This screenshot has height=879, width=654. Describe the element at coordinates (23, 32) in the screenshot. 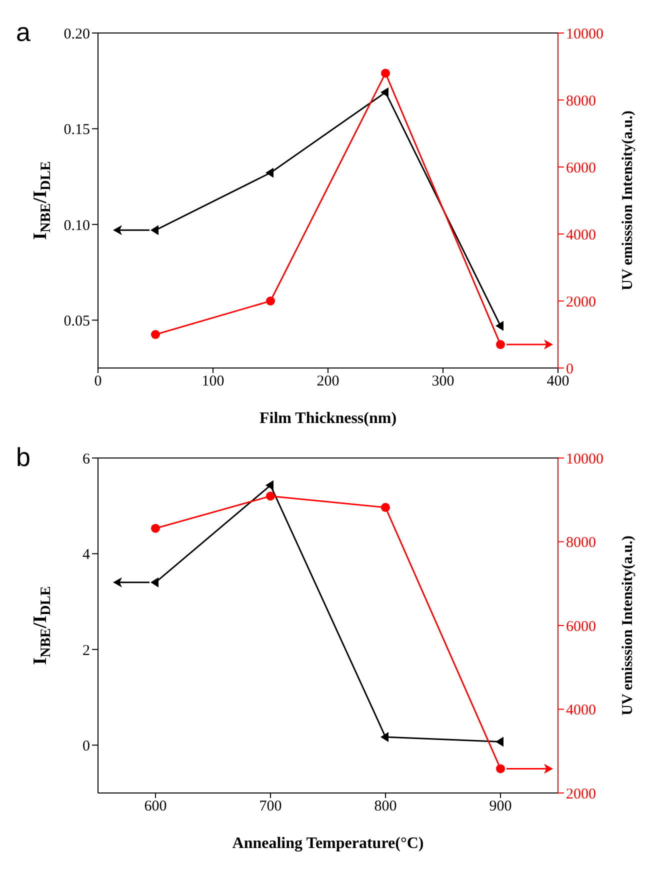

I see `chart-title: a` at that location.